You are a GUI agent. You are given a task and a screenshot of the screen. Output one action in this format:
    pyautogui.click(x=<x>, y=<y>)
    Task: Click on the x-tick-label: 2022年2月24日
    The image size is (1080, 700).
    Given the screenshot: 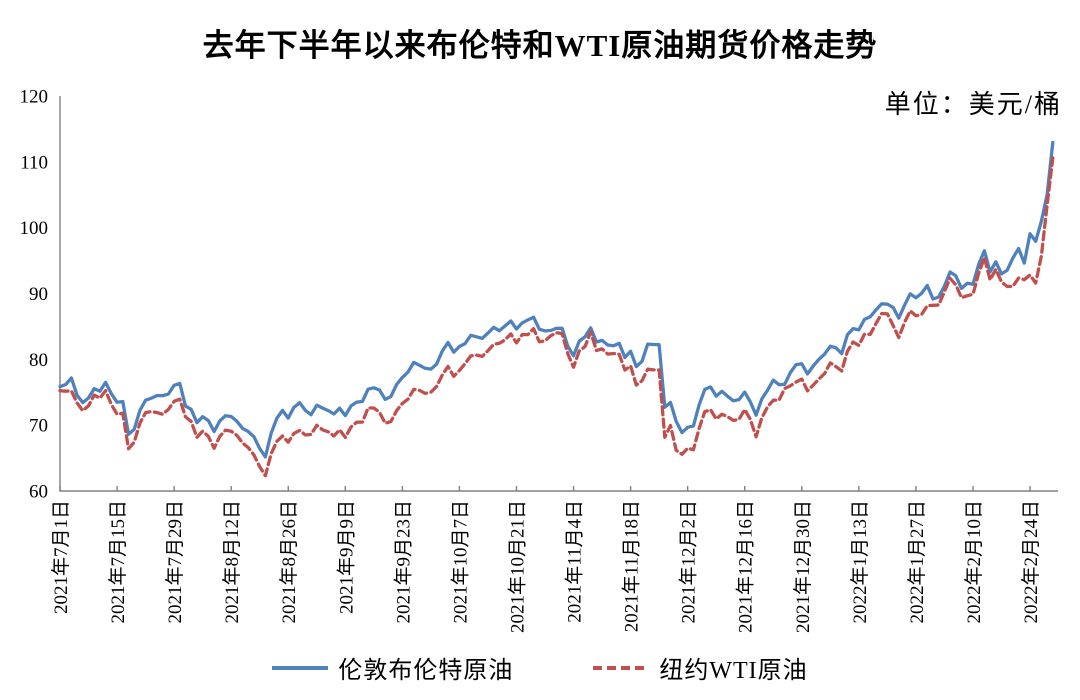 What is the action you would take?
    pyautogui.click(x=1031, y=562)
    